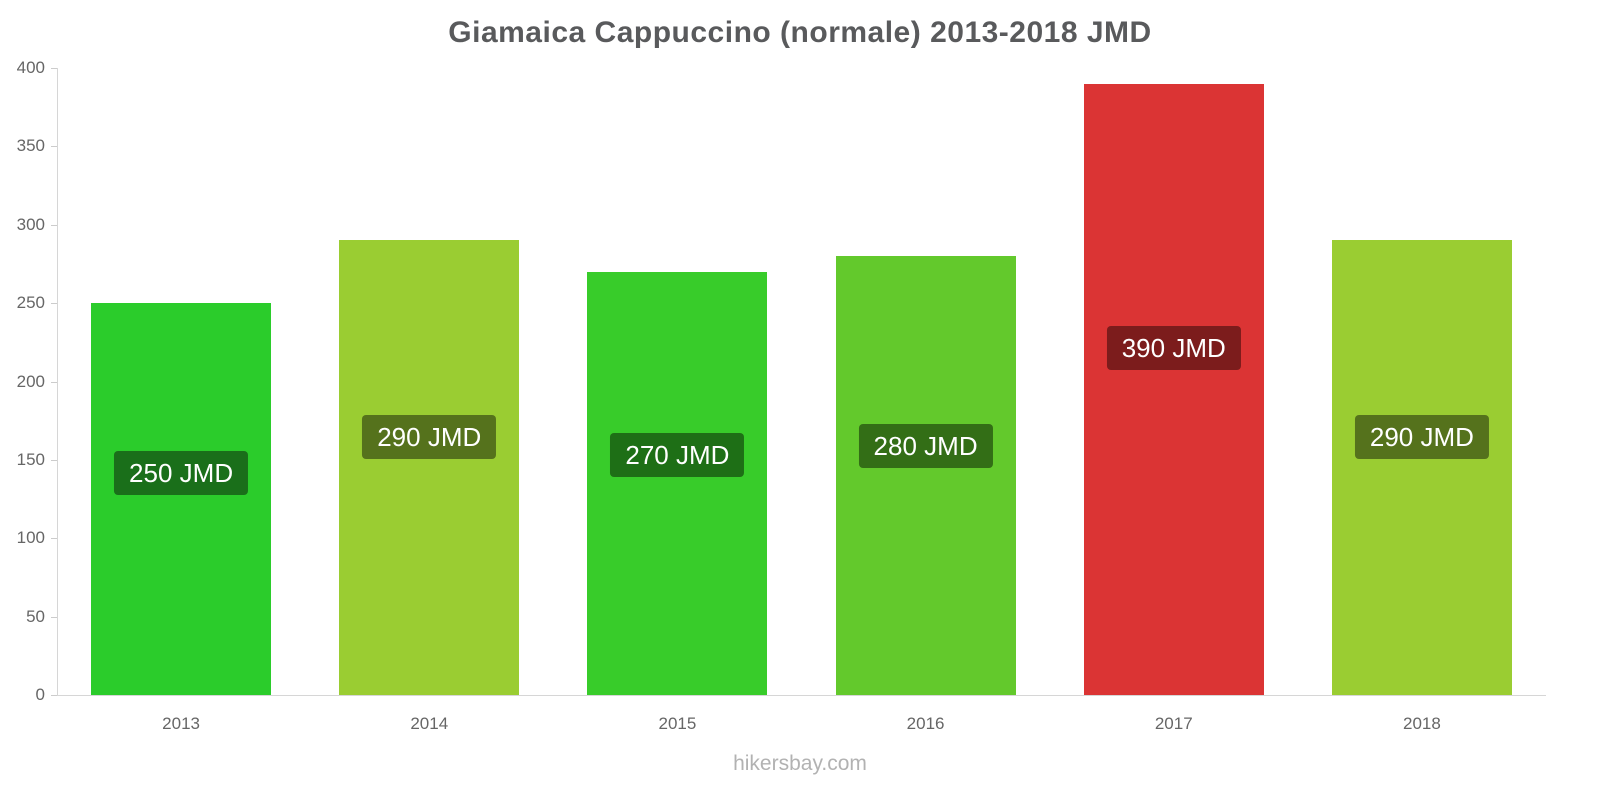 Image resolution: width=1600 pixels, height=800 pixels. What do you see at coordinates (30, 459) in the screenshot?
I see `y-tick-label: 150` at bounding box center [30, 459].